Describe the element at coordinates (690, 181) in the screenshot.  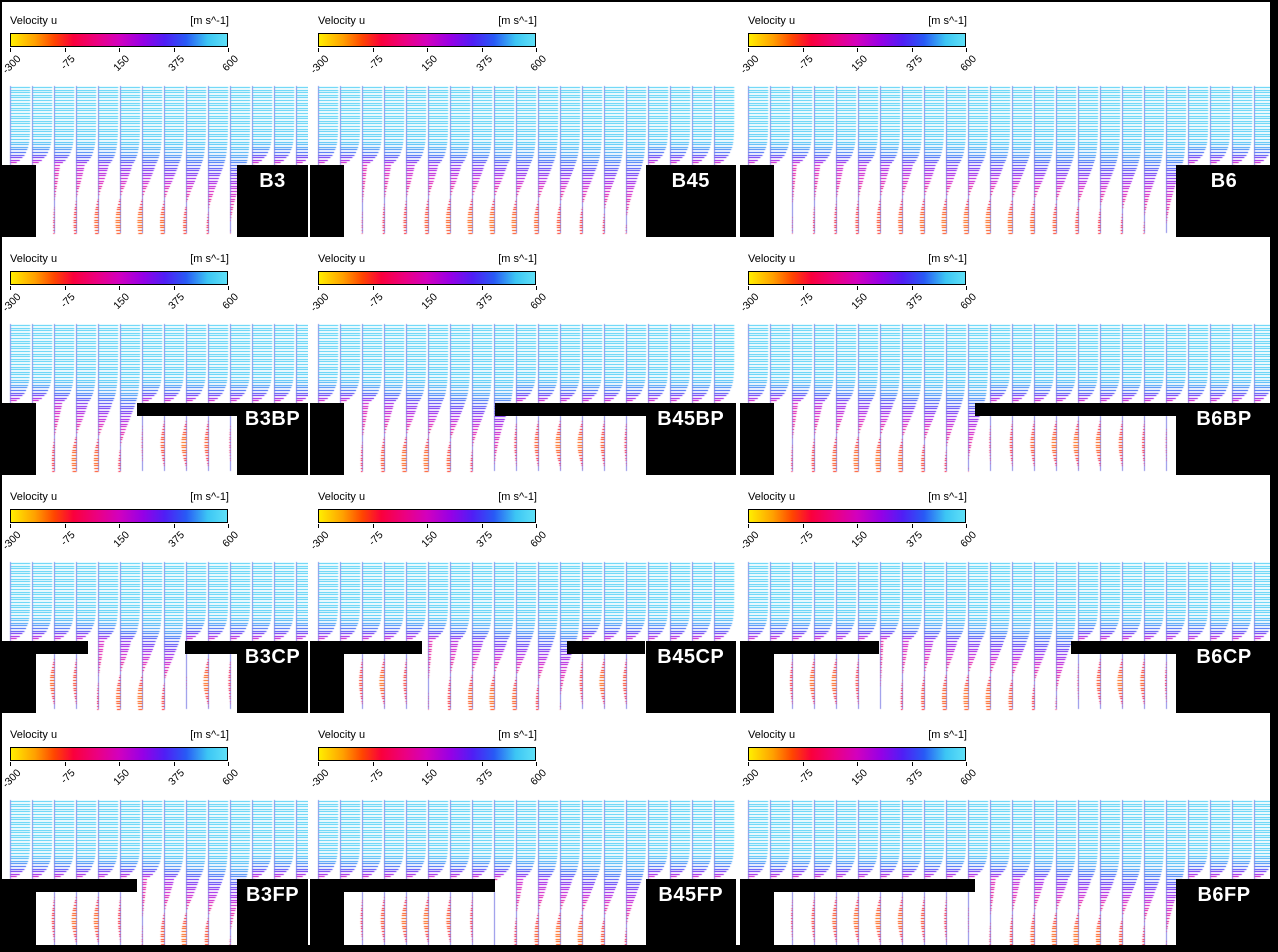
I see `panel-label: B45` at that location.